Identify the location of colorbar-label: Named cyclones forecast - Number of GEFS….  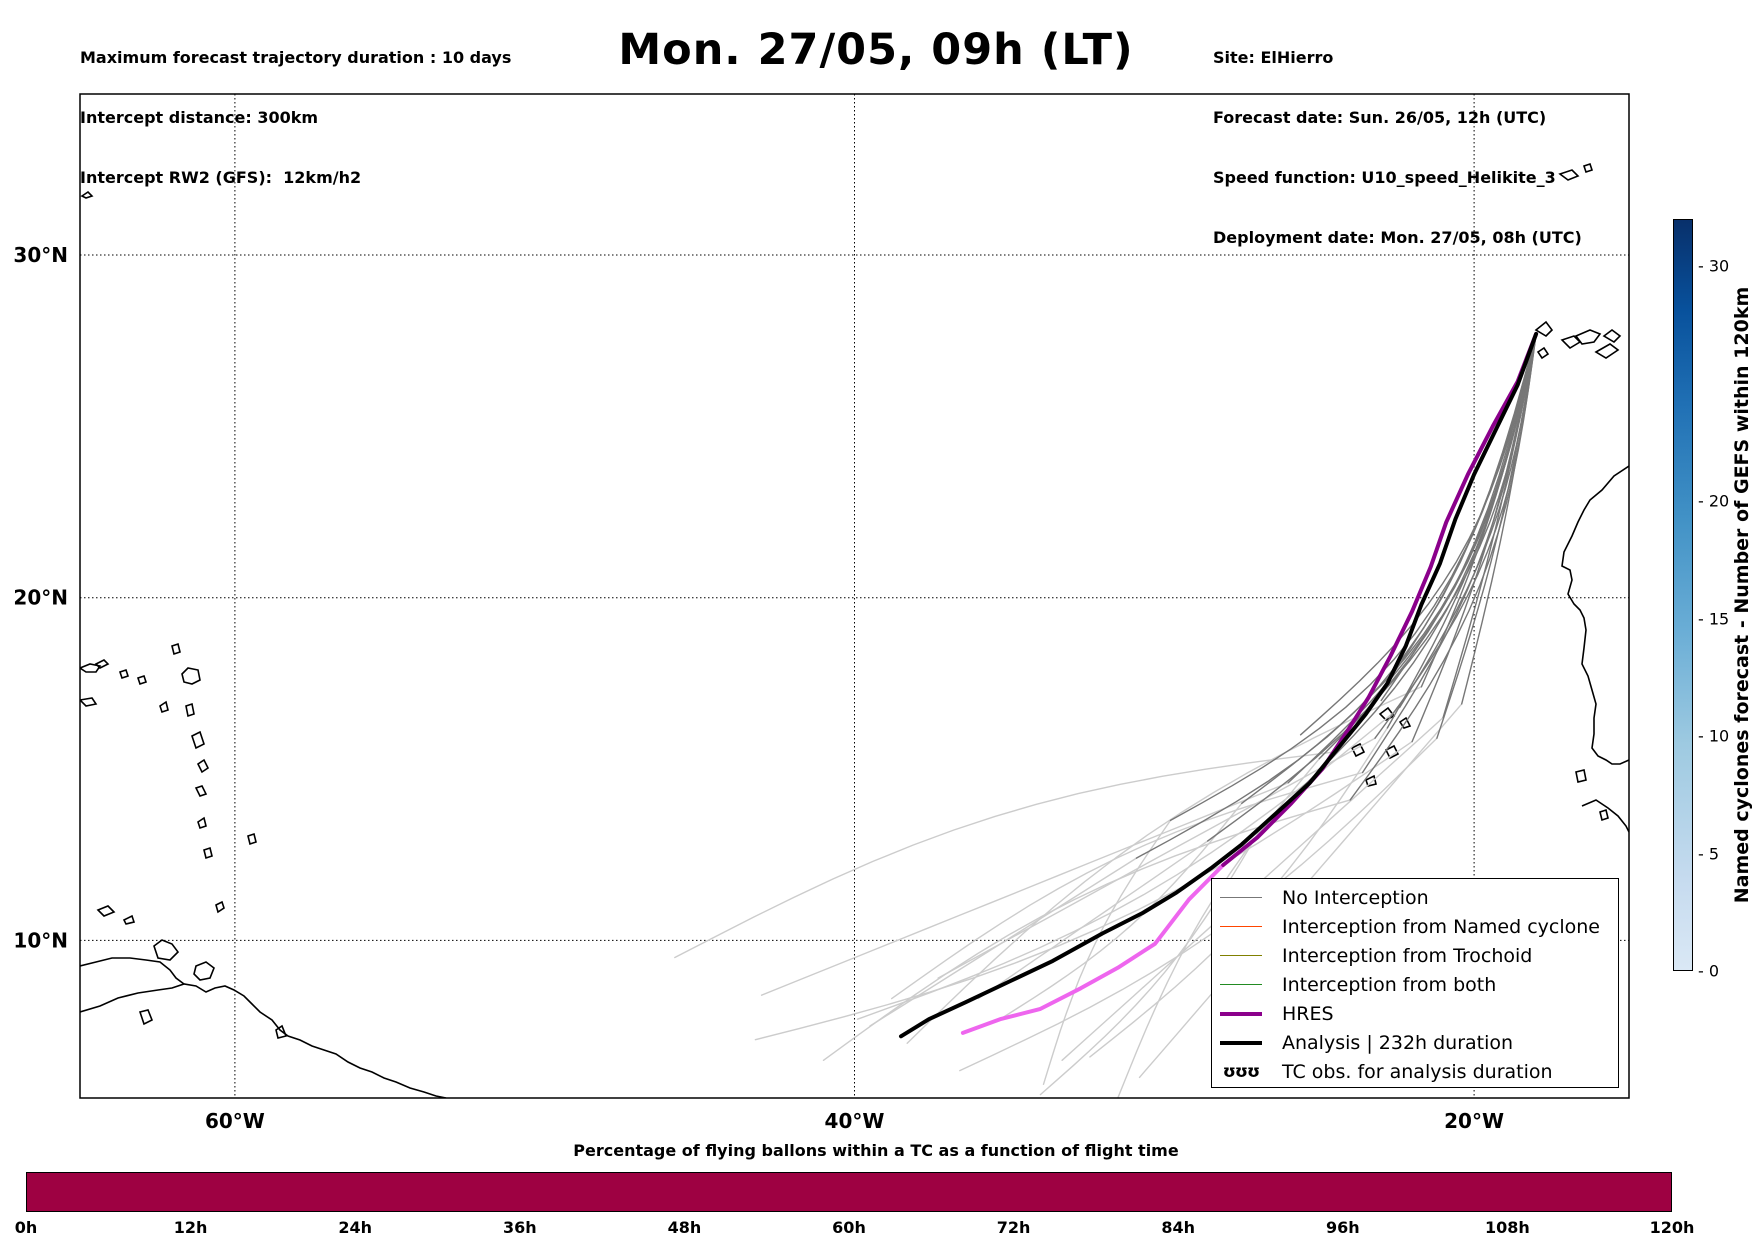
(1741, 595).